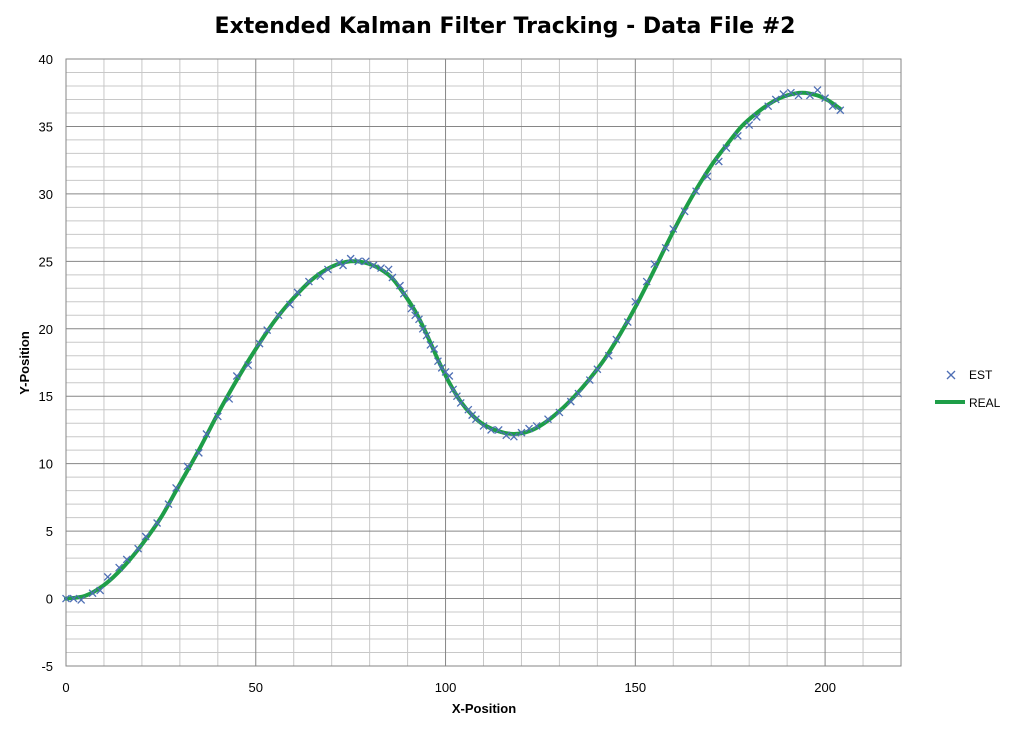 Image resolution: width=1010 pixels, height=733 pixels. What do you see at coordinates (65, 687) in the screenshot?
I see `x-tick-label: 0` at bounding box center [65, 687].